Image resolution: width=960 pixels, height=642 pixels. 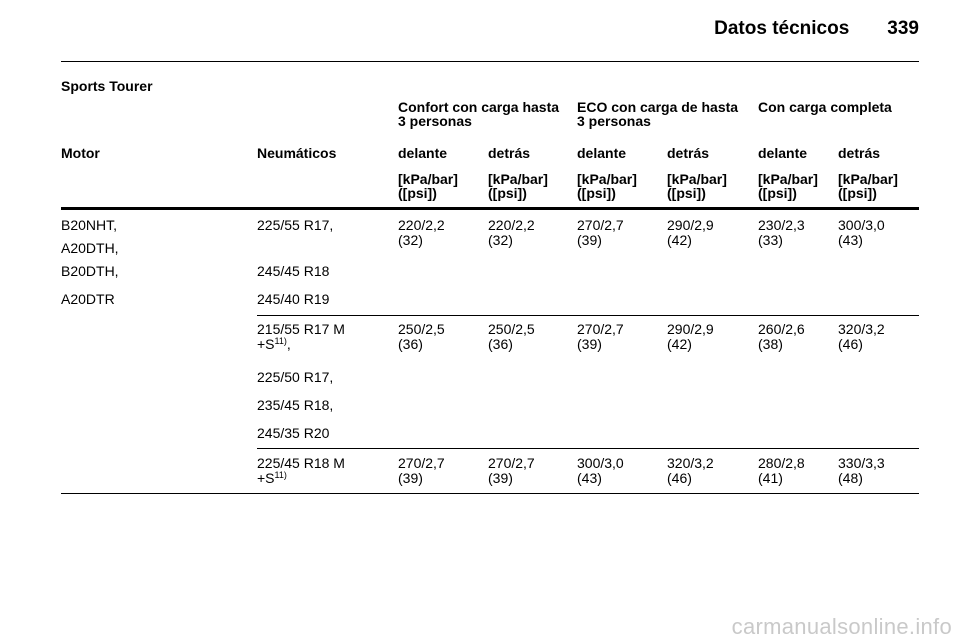 What do you see at coordinates (293, 271) in the screenshot?
I see `tyre-cell: 245/45 R18` at bounding box center [293, 271].